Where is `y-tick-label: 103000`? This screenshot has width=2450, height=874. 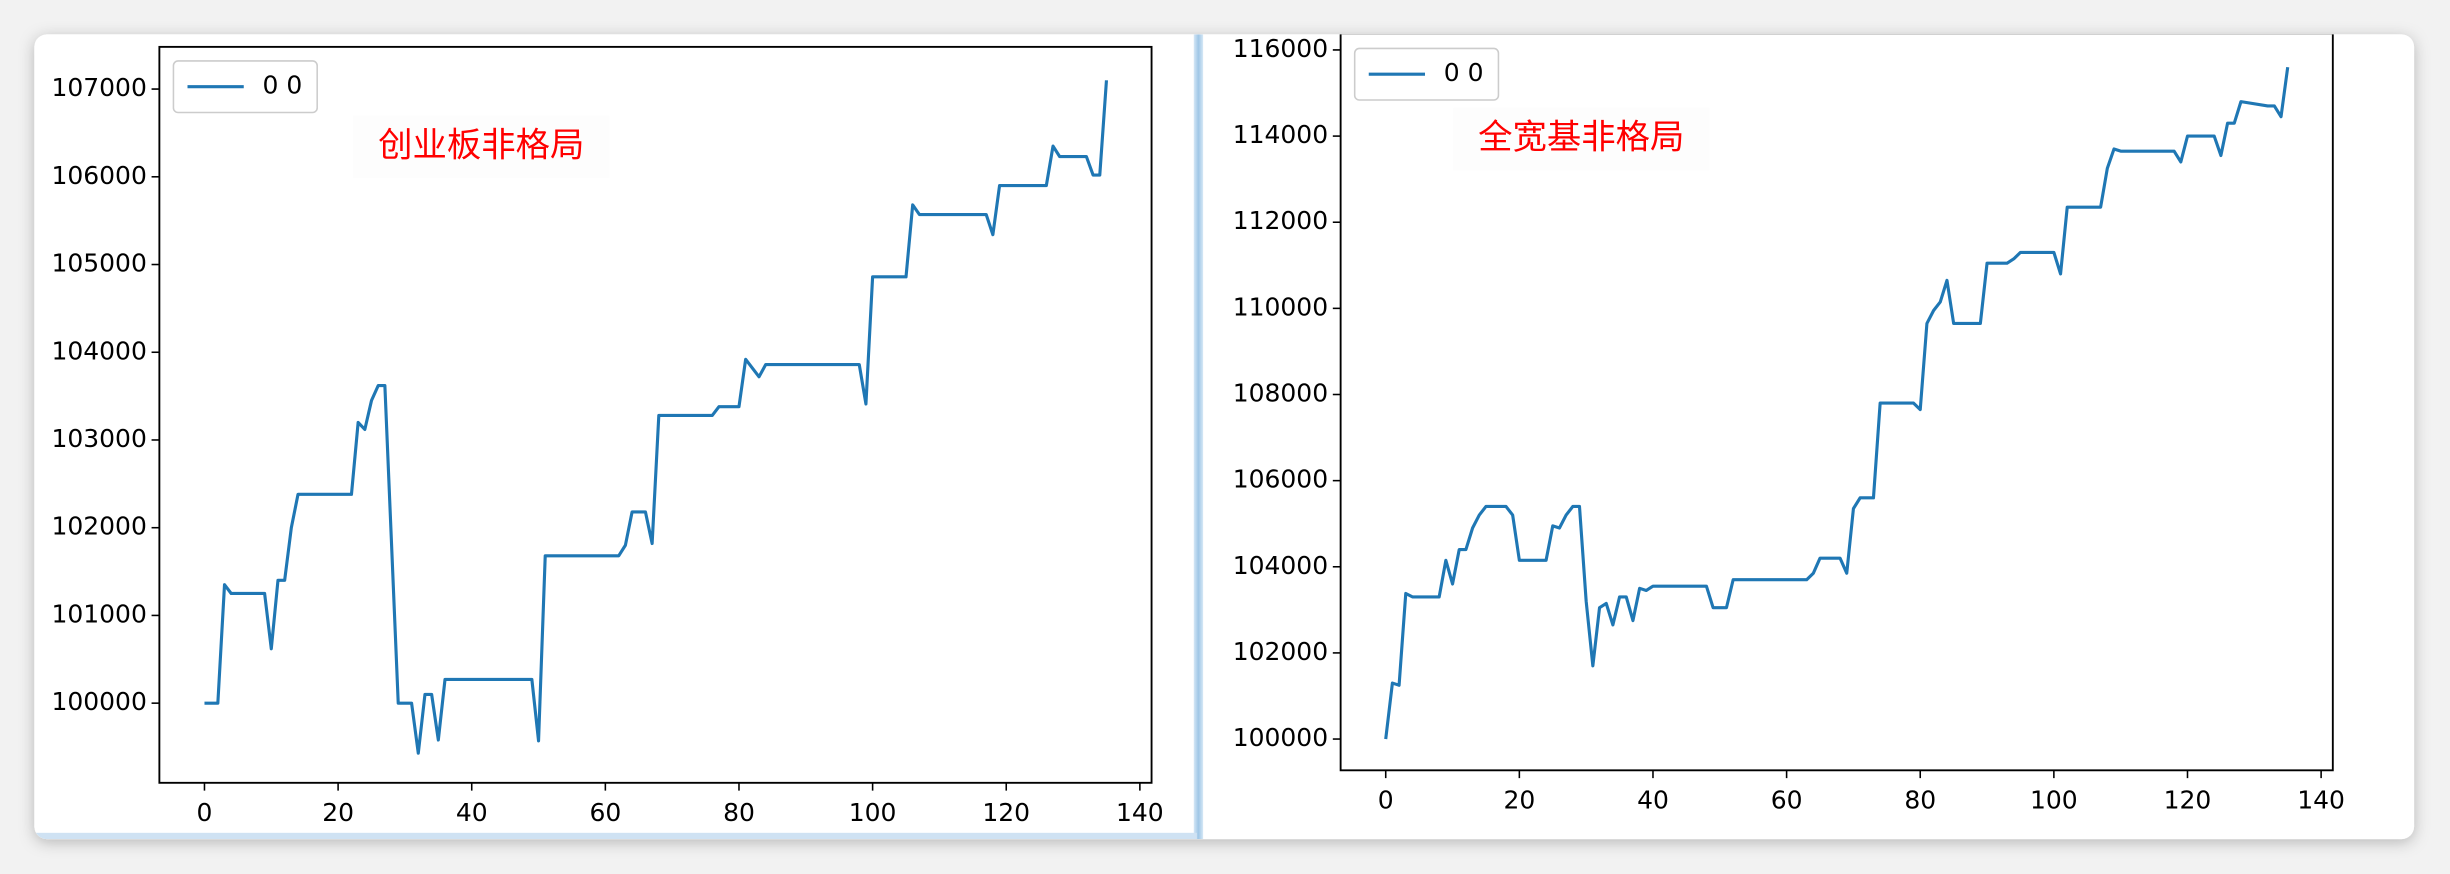
y-tick-label: 103000 is located at coordinates (98, 438).